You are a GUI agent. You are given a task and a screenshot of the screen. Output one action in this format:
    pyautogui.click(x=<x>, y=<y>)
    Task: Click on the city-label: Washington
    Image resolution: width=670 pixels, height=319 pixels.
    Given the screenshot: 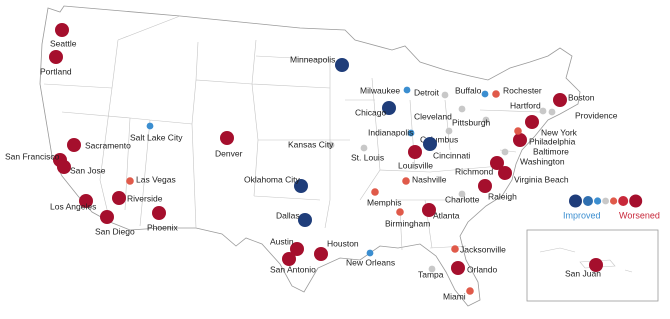 What is the action you would take?
    pyautogui.click(x=542, y=161)
    